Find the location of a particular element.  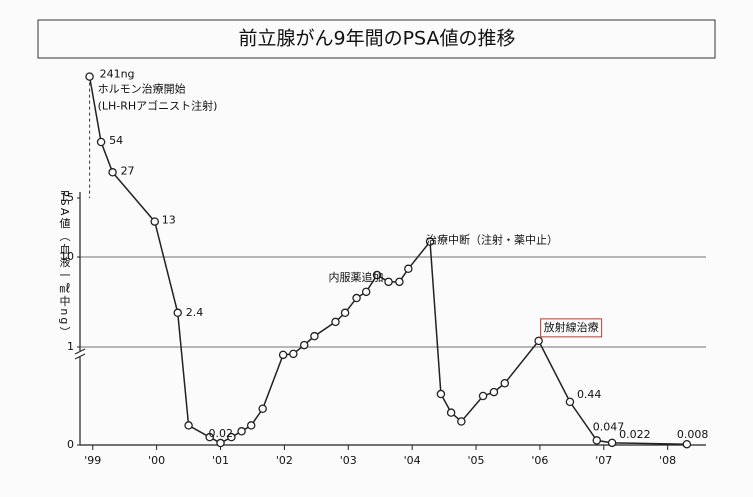

x-tick-label: '07 is located at coordinates (603, 460).